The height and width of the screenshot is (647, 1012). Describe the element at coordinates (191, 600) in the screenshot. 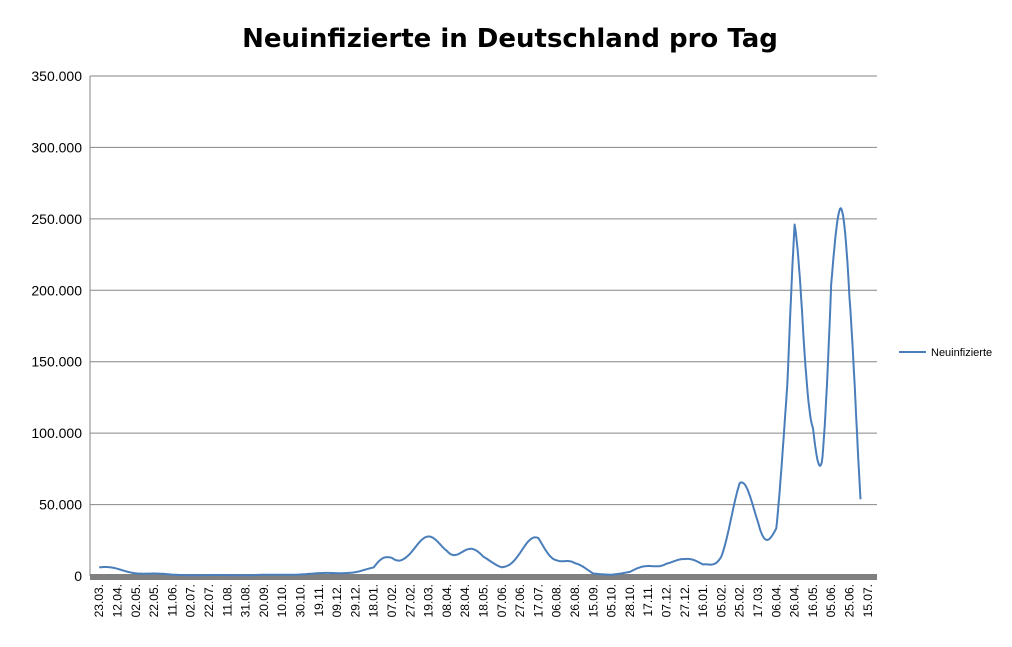

I see `x-tick-label: 02.07.` at that location.